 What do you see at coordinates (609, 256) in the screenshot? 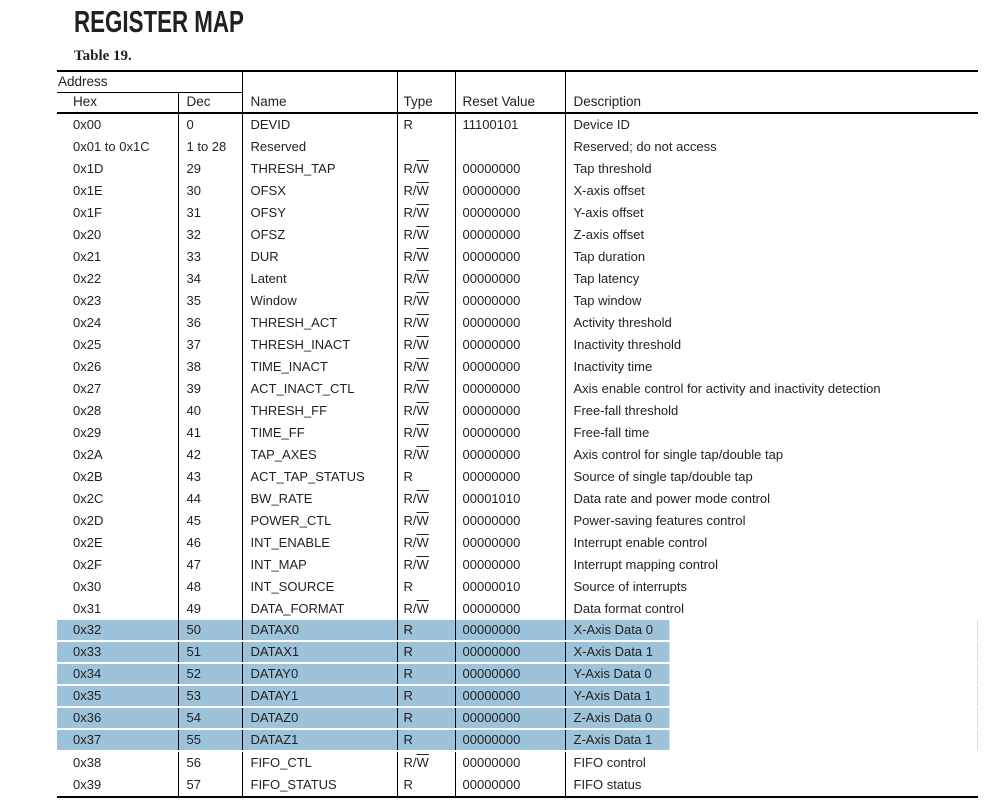
I see `description-cell: Tap duration` at bounding box center [609, 256].